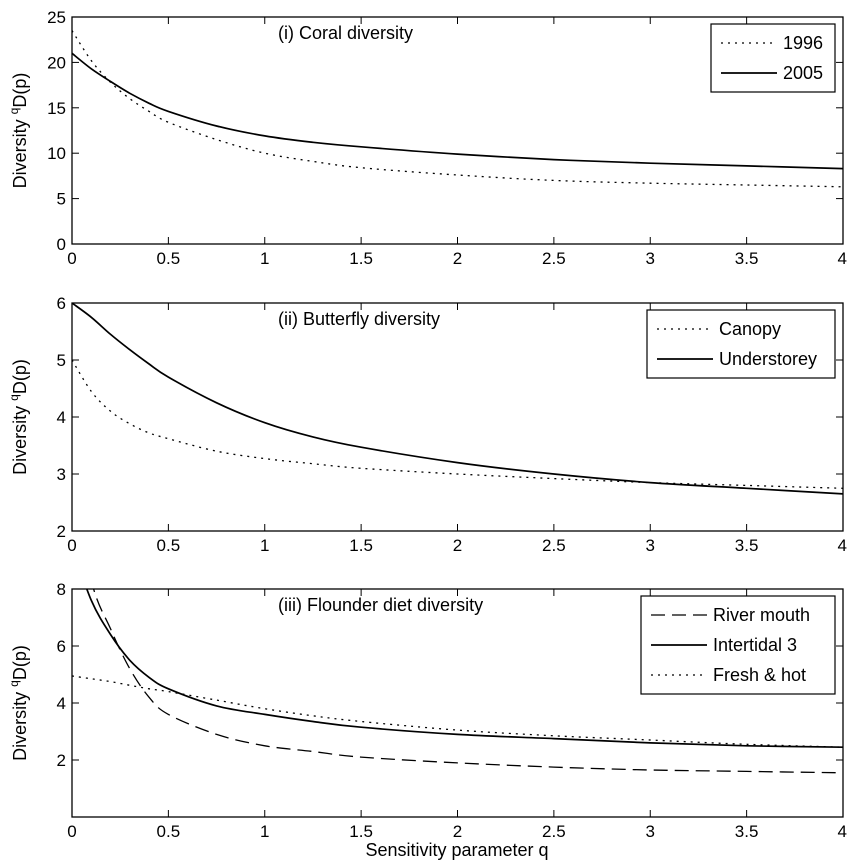 Image resolution: width=854 pixels, height=863 pixels. What do you see at coordinates (755, 645) in the screenshot?
I see `legend-label: Intertidal 3` at bounding box center [755, 645].